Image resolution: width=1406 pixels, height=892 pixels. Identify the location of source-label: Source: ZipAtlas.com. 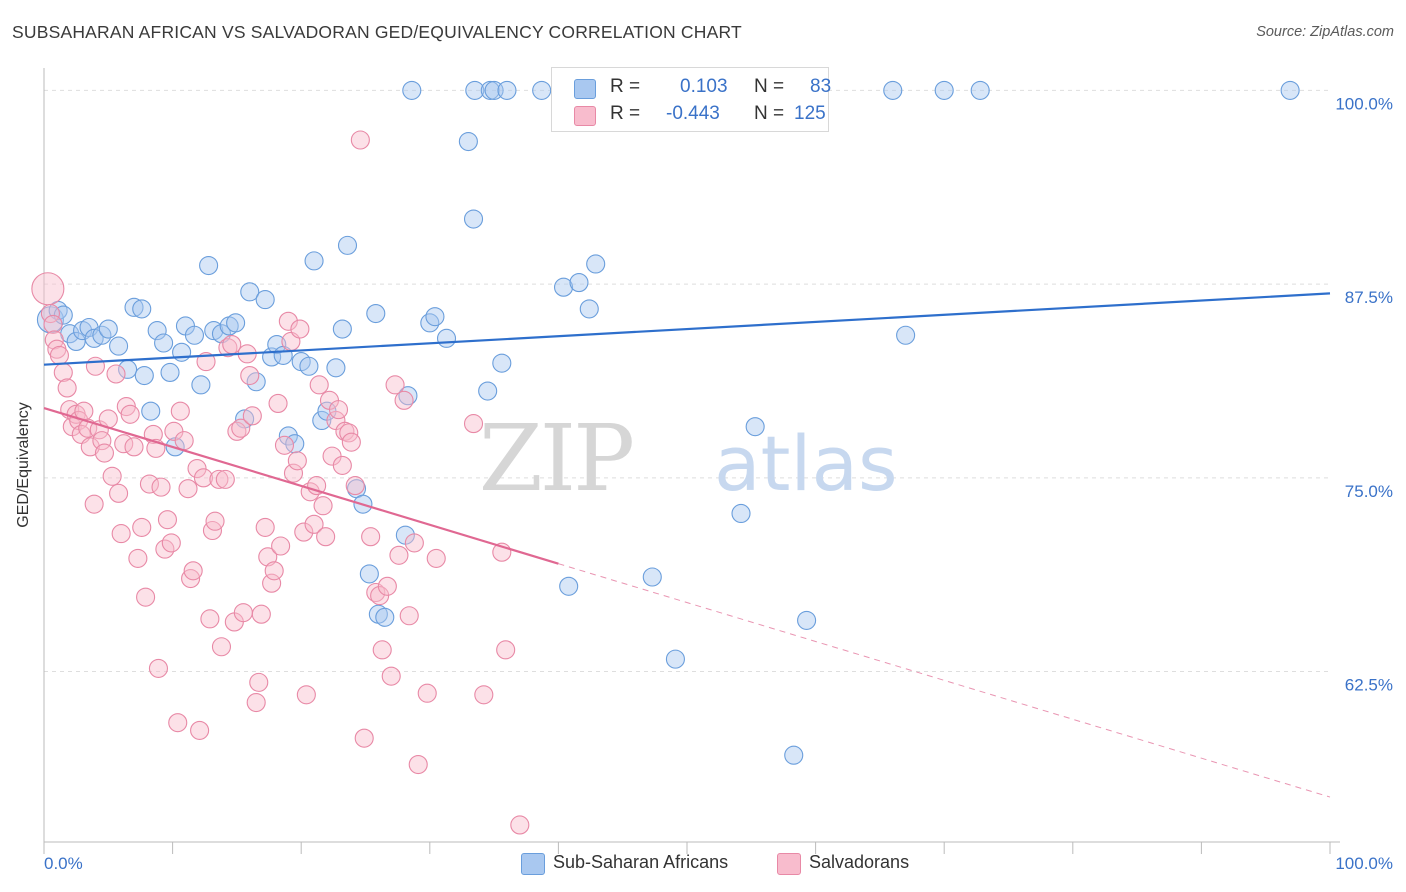
(1325, 32).